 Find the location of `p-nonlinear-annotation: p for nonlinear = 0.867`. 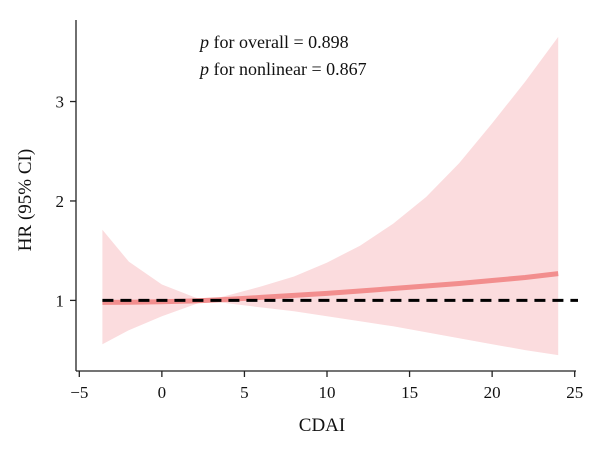

p-nonlinear-annotation: p for nonlinear = 0.867 is located at coordinates (282, 69).